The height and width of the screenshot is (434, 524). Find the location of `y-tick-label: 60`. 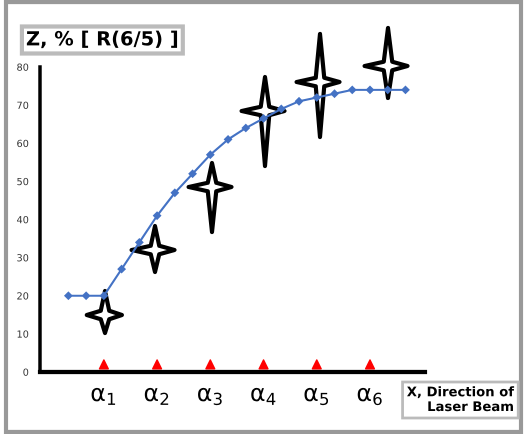

y-tick-label: 60 is located at coordinates (22, 144).